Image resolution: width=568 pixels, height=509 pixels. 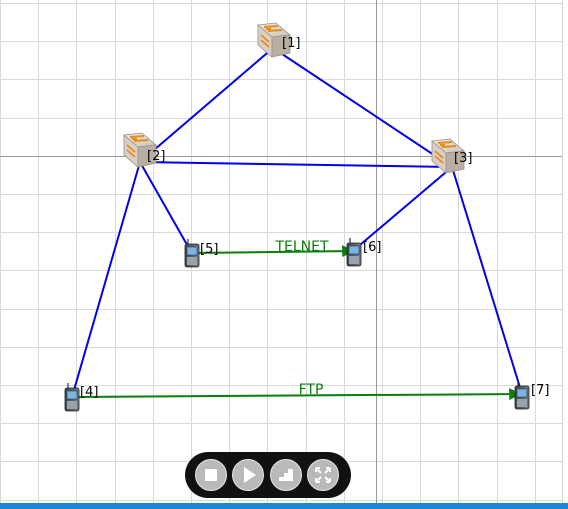 I want to click on node-label: [3], so click(x=463, y=158).